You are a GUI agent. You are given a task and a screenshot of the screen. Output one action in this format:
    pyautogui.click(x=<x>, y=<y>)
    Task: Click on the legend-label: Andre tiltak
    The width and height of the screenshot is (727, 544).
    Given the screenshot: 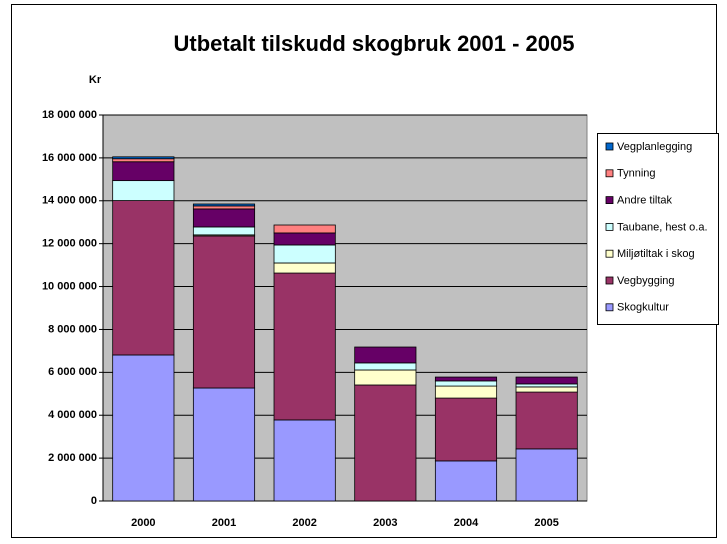 What is the action you would take?
    pyautogui.click(x=645, y=201)
    